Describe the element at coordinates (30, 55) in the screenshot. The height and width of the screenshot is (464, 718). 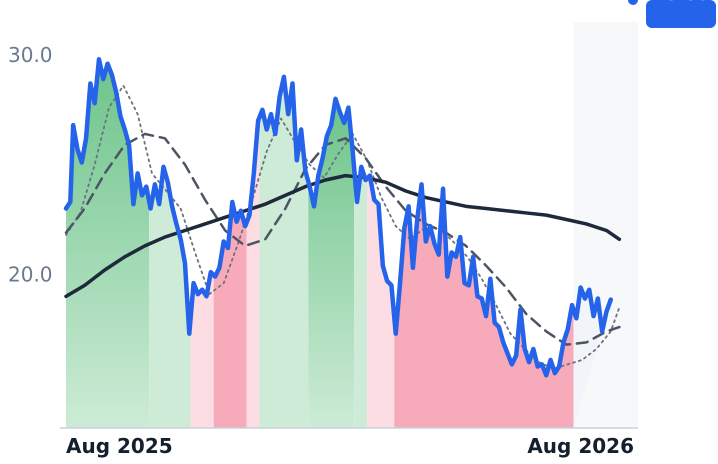
I see `y-tick-label: 30.0` at that location.